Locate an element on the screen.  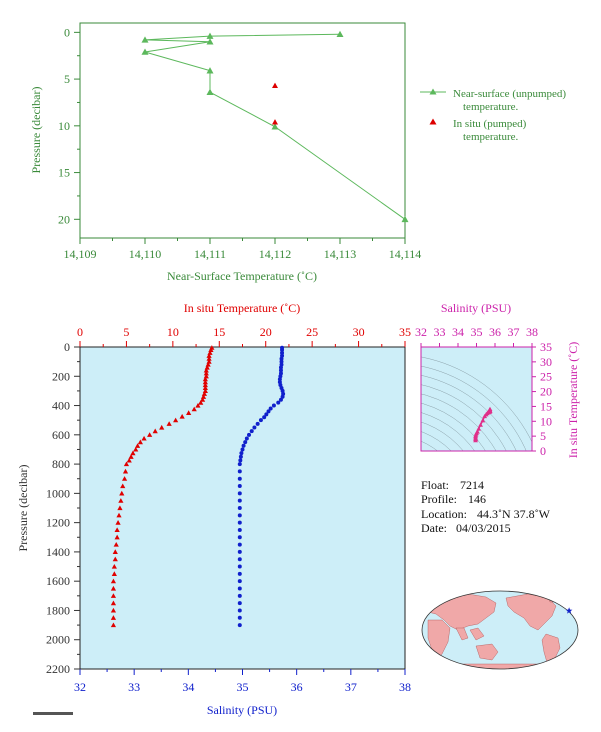
ts-data is located at coordinates (483, 424).